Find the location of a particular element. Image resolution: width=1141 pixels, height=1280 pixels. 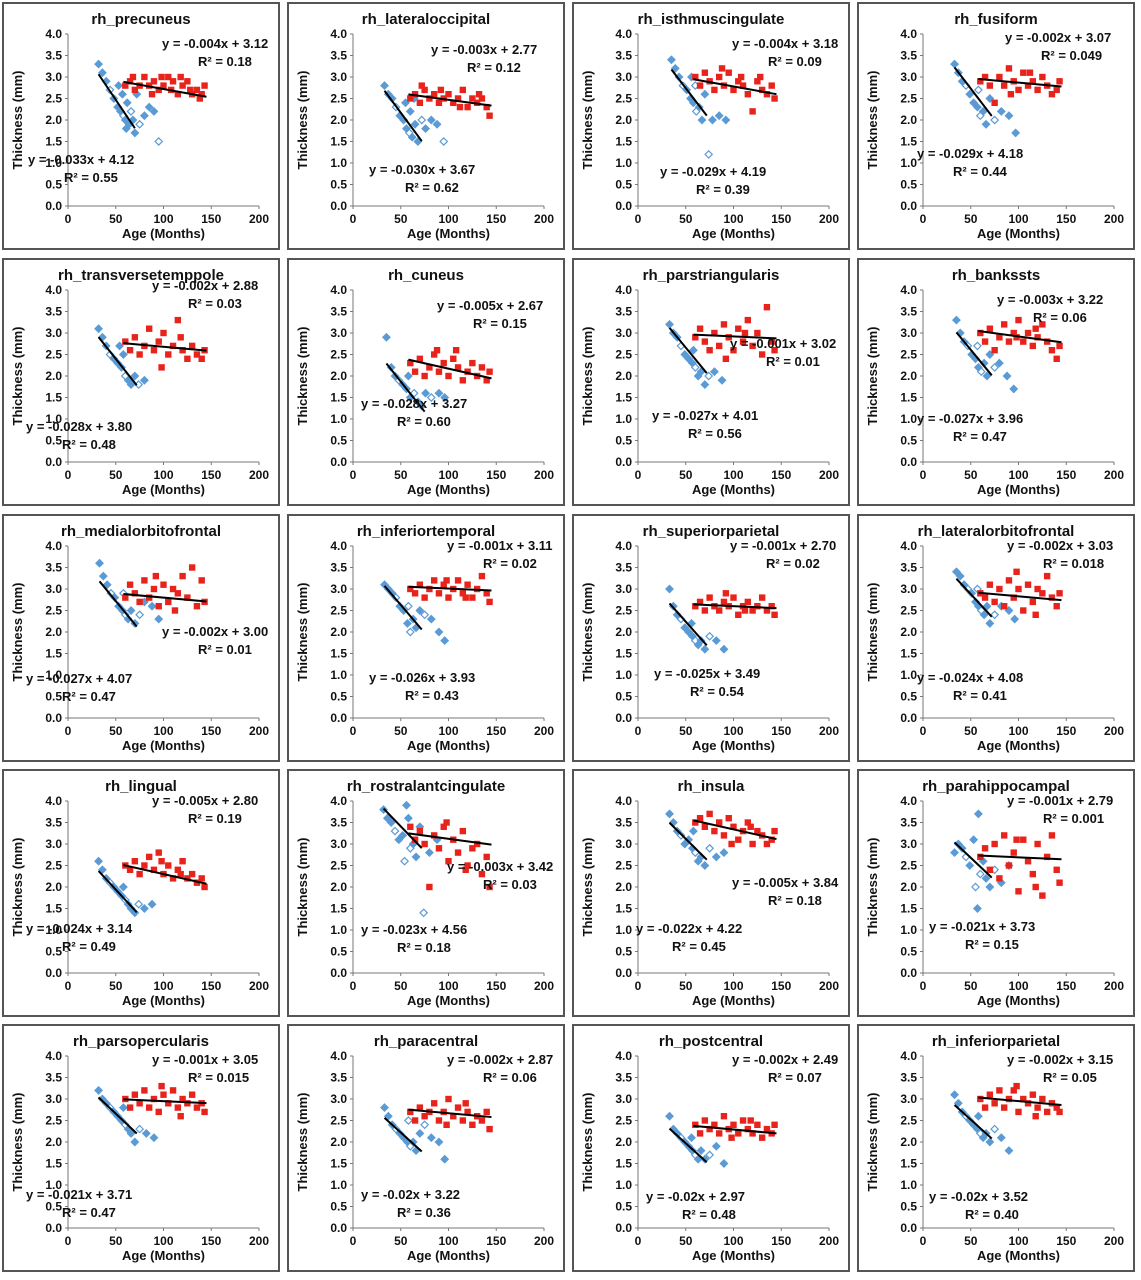

chart-title: rh_lingual is located at coordinates (141, 786).